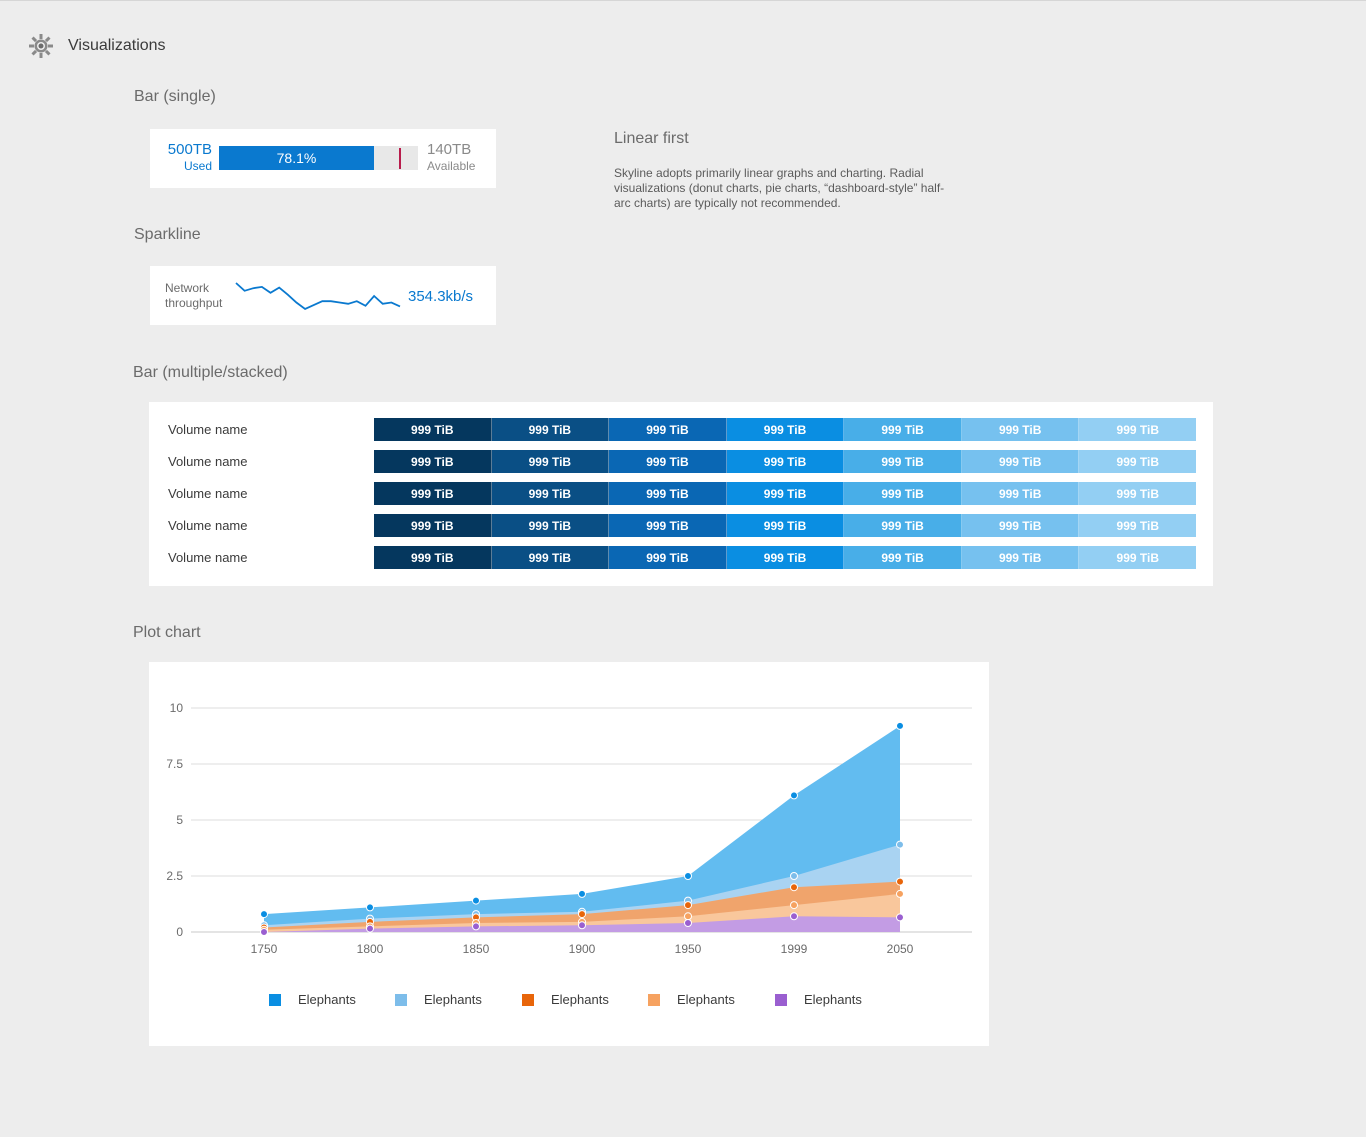 The image size is (1366, 1137). What do you see at coordinates (179, 932) in the screenshot?
I see `y-tick-label: 0` at bounding box center [179, 932].